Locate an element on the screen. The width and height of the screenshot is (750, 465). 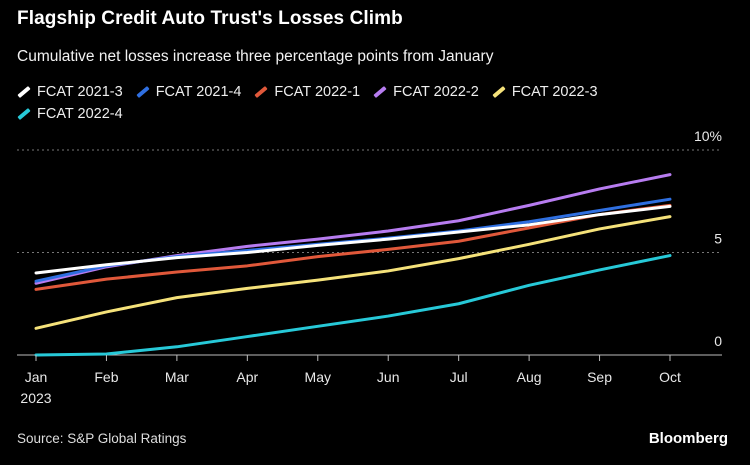
legend-item: FCAT 2021-4 is located at coordinates (189, 92).